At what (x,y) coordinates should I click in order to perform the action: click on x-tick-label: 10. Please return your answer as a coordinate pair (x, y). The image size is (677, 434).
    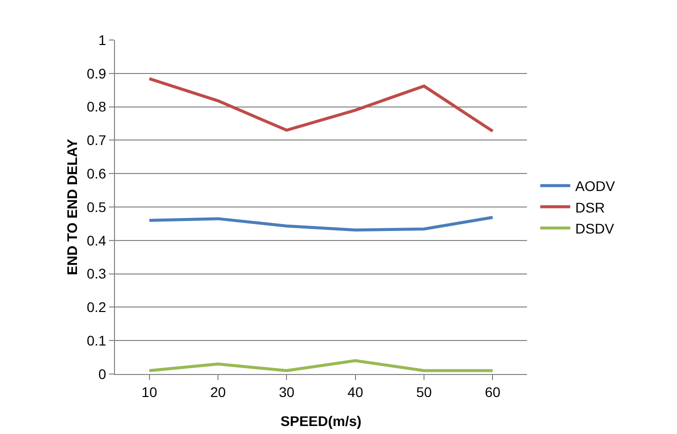
    Looking at the image, I should click on (150, 392).